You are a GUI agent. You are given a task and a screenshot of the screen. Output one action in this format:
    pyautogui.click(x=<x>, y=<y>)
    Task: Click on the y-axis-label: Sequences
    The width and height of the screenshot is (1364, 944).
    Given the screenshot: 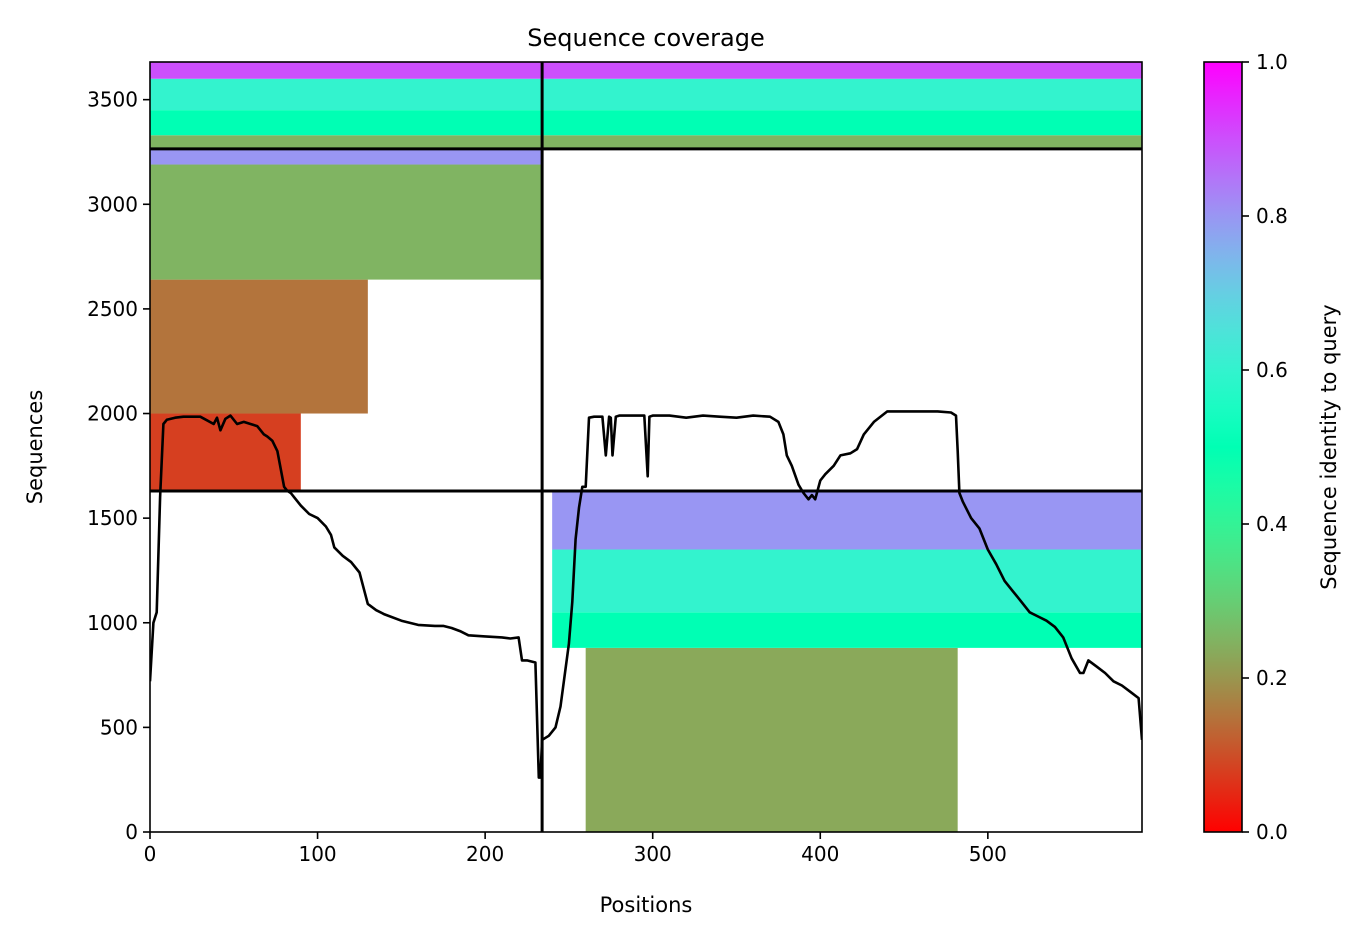 What is the action you would take?
    pyautogui.click(x=35, y=447)
    